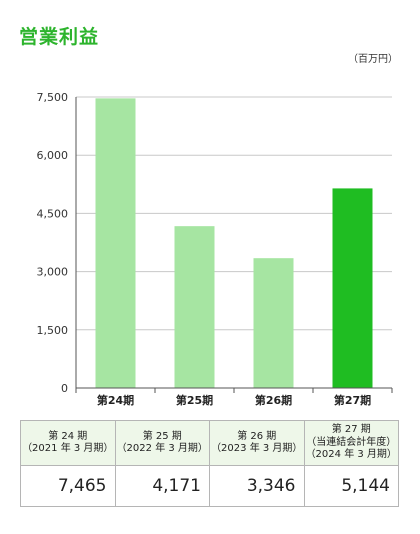 This screenshot has width=420, height=534. Describe the element at coordinates (53, 155) in the screenshot. I see `y-tick-label: 6,000` at that location.